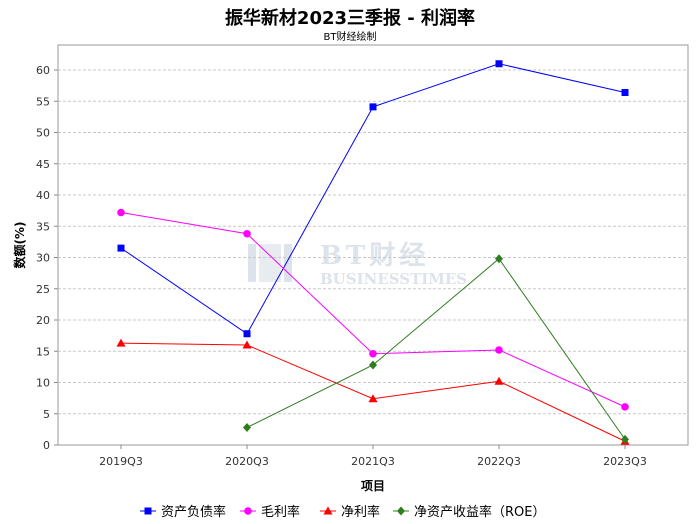  I want to click on y-tick-label: 15, so click(43, 351).